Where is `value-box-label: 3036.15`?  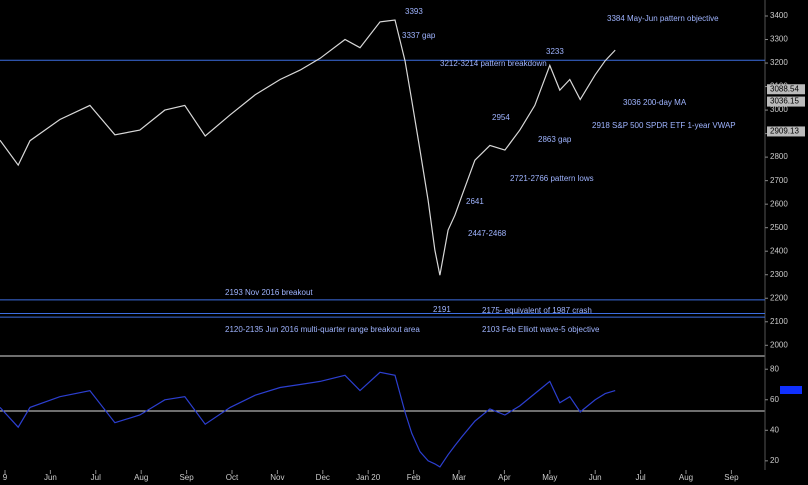 value-box-label: 3036.15 is located at coordinates (784, 101).